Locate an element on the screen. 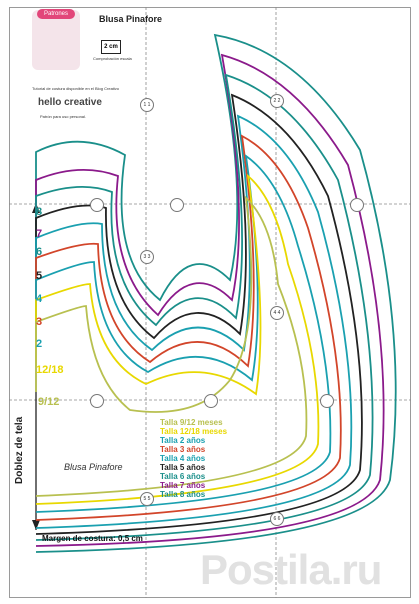  size-label-4: 4 is located at coordinates (39, 299).